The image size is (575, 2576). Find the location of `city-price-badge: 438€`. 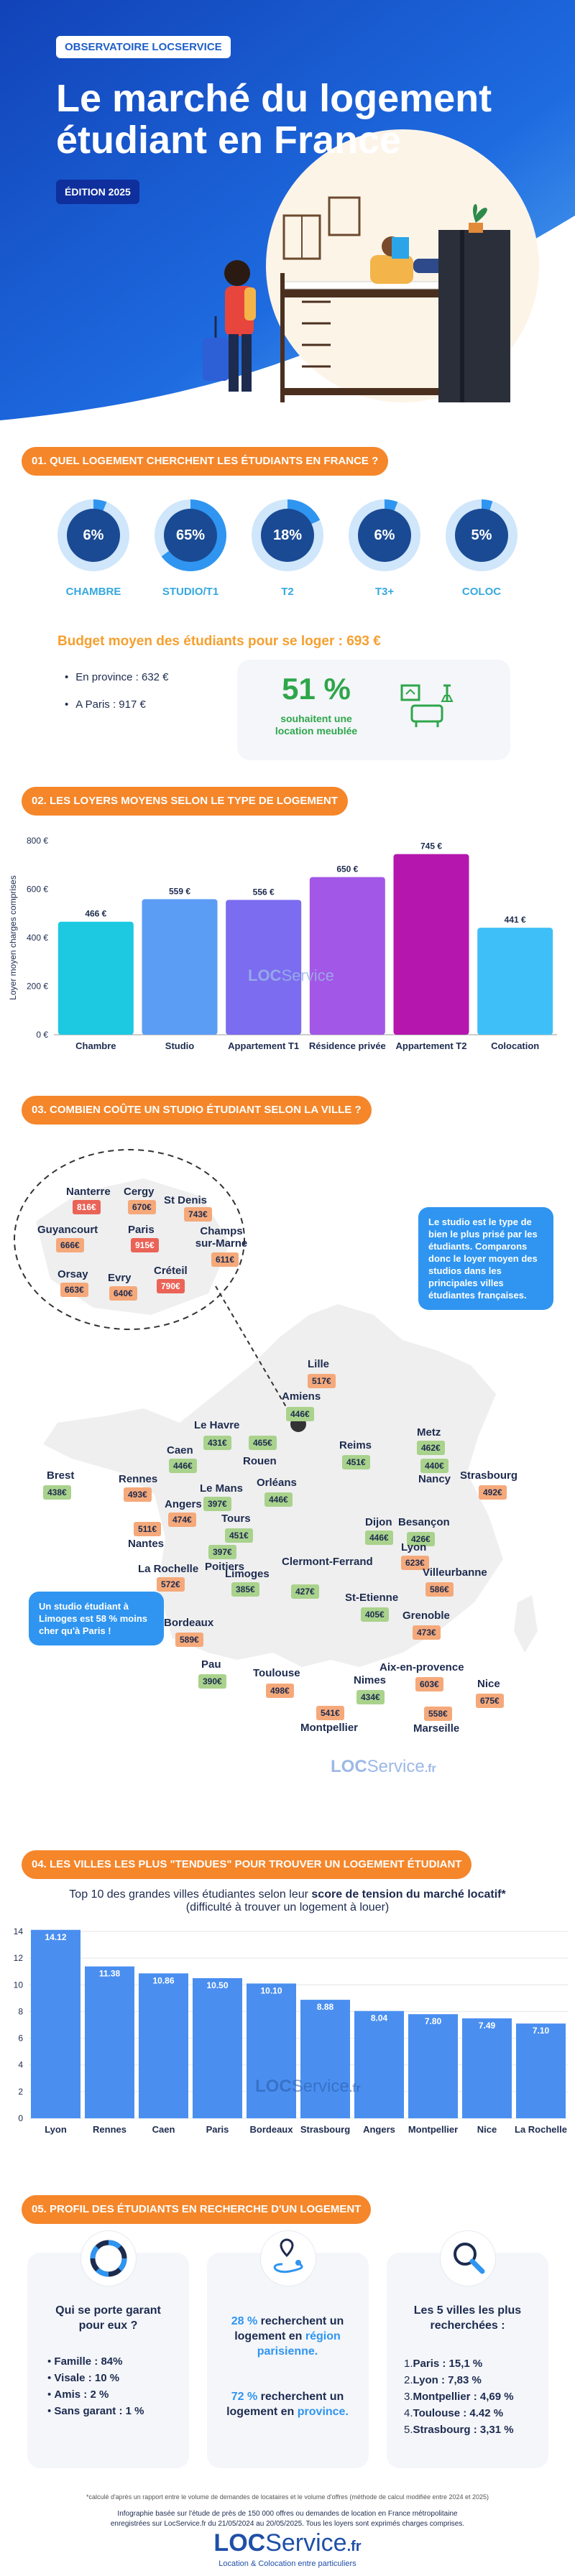

city-price-badge: 438€ is located at coordinates (57, 1492).